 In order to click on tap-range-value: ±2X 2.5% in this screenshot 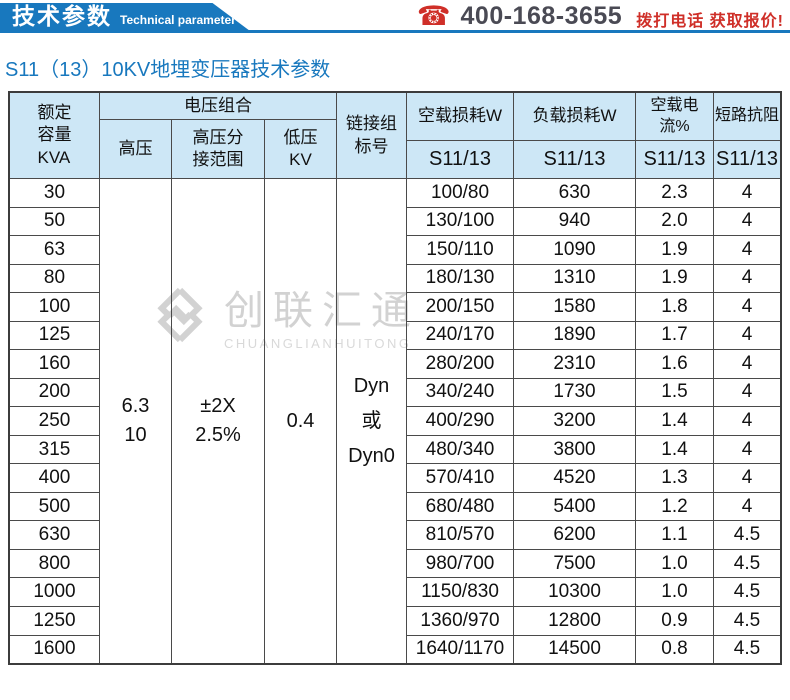, I will do `click(218, 421)`.